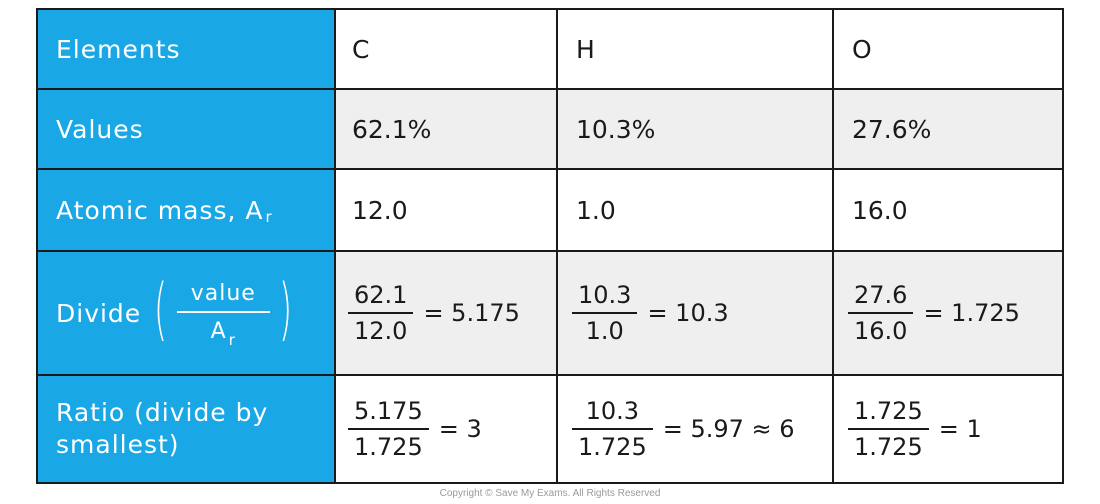 The height and width of the screenshot is (504, 1100). I want to click on table-row: Values 62.1% 10.3% 27.6%, so click(550, 128).